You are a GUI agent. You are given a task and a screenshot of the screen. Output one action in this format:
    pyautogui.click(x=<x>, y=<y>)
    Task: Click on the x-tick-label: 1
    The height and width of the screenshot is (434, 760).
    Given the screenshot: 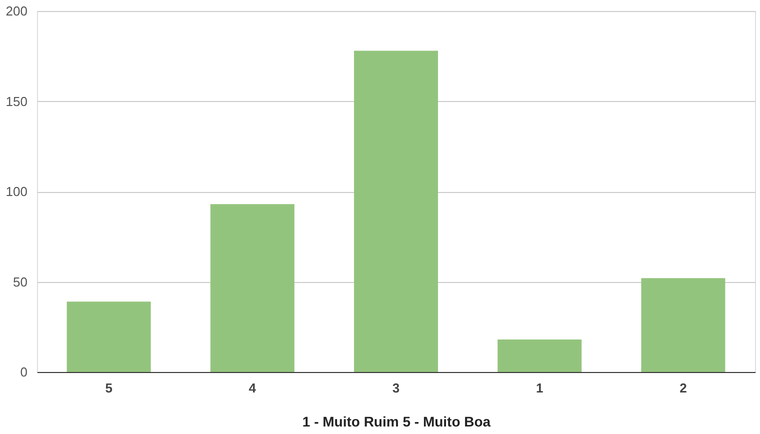 What is the action you would take?
    pyautogui.click(x=540, y=388)
    